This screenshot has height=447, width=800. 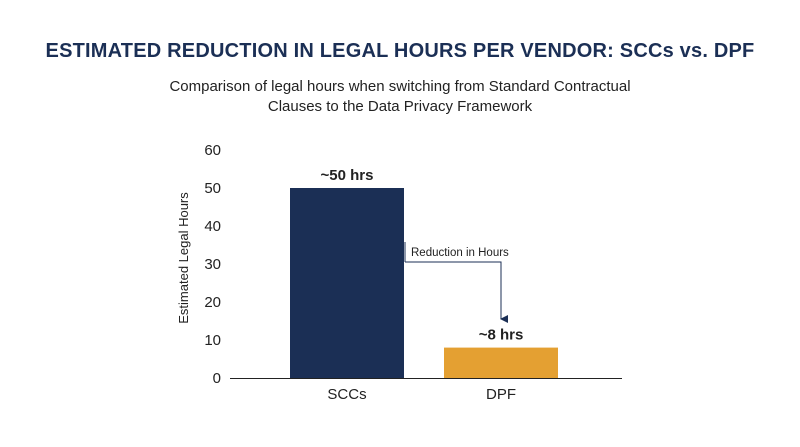 What do you see at coordinates (347, 283) in the screenshot?
I see `bar-sccs` at bounding box center [347, 283].